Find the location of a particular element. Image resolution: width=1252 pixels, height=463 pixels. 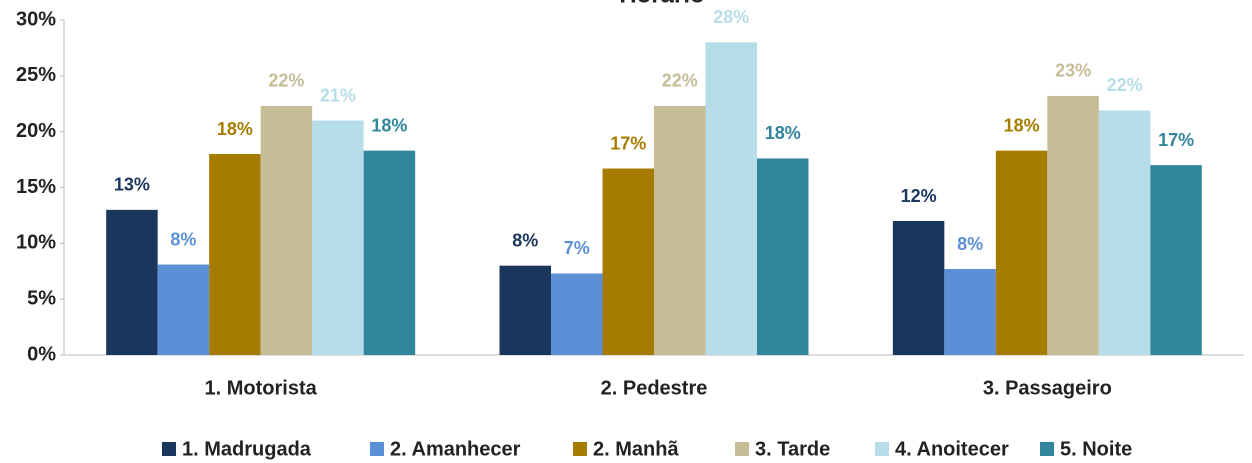

y-tick-label: 0% is located at coordinates (41, 354).